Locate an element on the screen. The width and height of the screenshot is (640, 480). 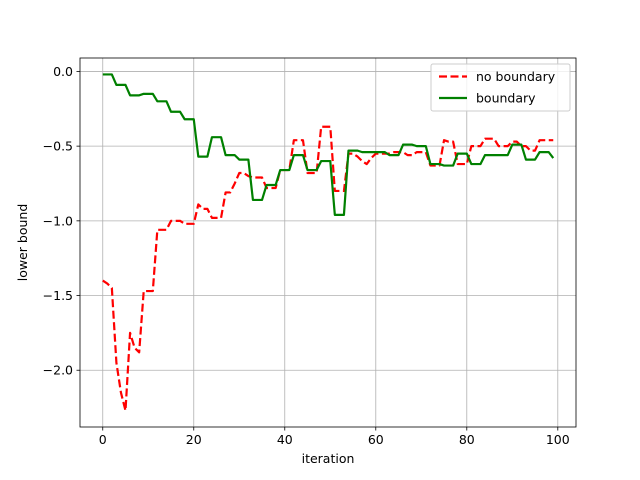
y-axis-ticks: 0.0 −0.5 −1.0 −1.5 −2.0 is located at coordinates (61, 221).